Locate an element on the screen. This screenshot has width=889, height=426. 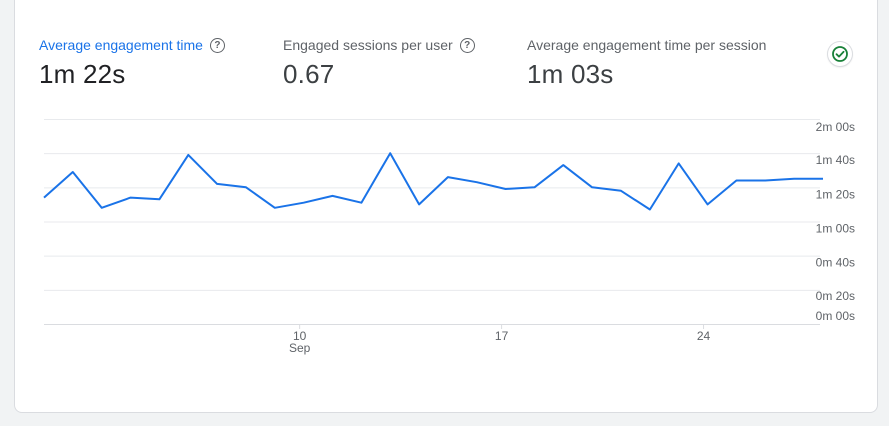
metric-label: Average engagement time per session is located at coordinates (647, 45).